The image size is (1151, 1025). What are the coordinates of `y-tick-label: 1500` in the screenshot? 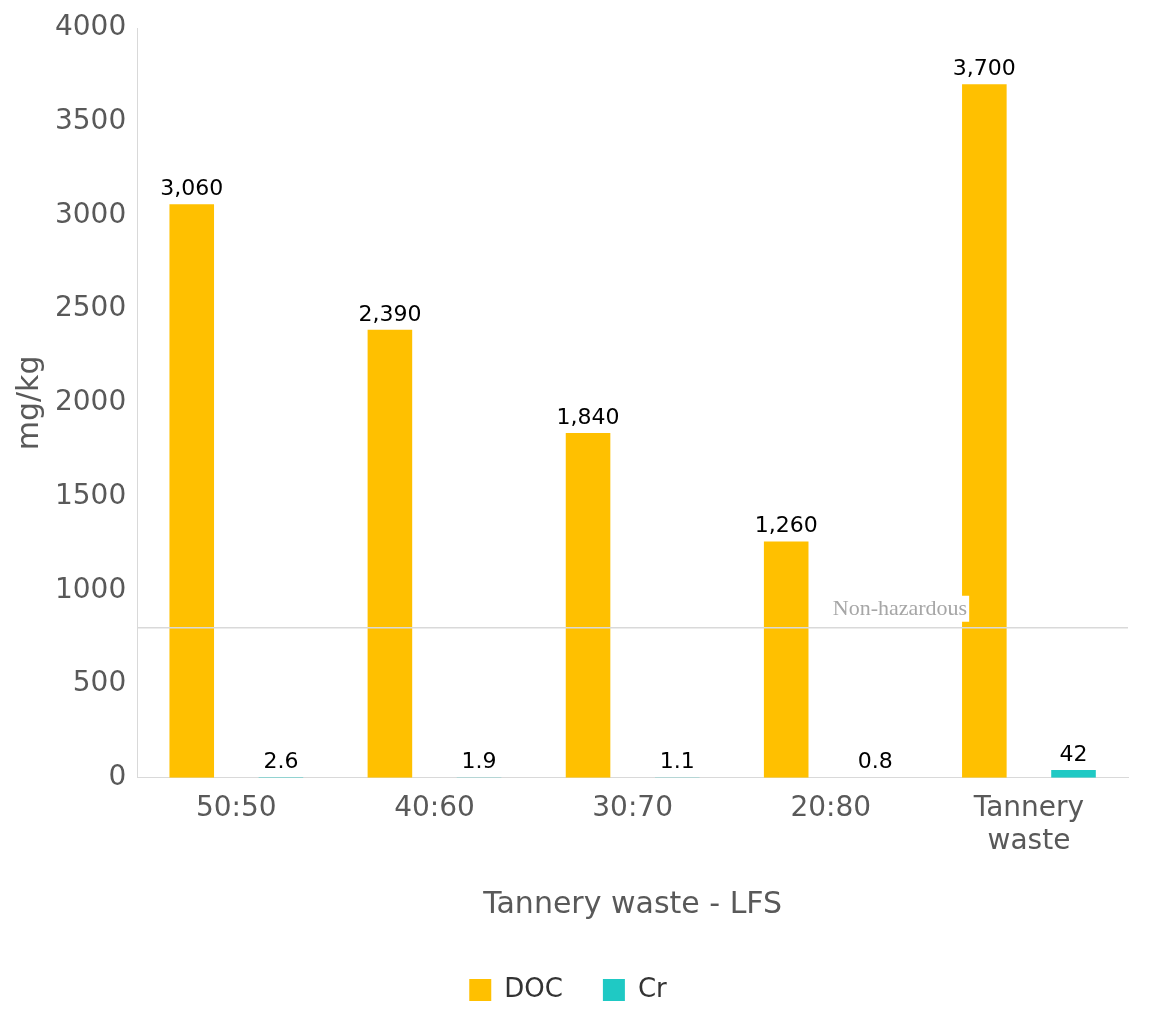 It's located at (90, 494).